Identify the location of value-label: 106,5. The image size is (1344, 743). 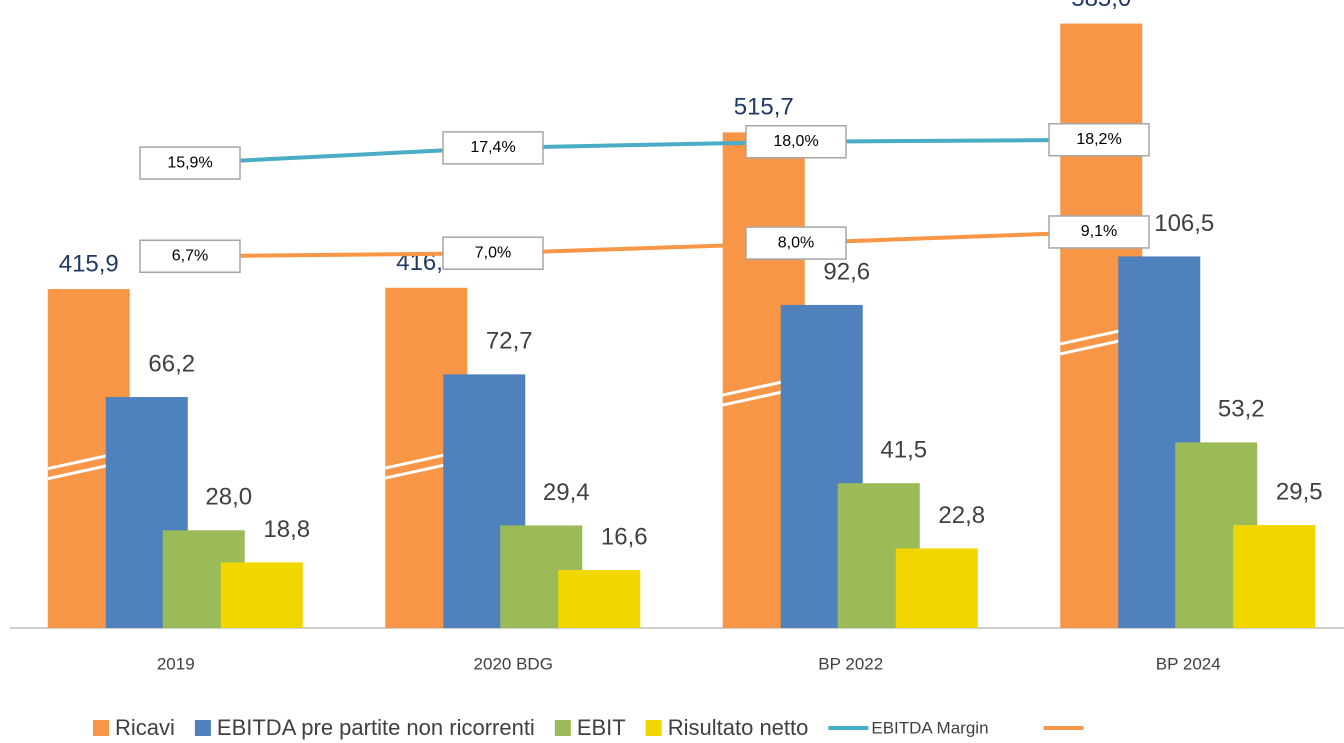
(1184, 223).